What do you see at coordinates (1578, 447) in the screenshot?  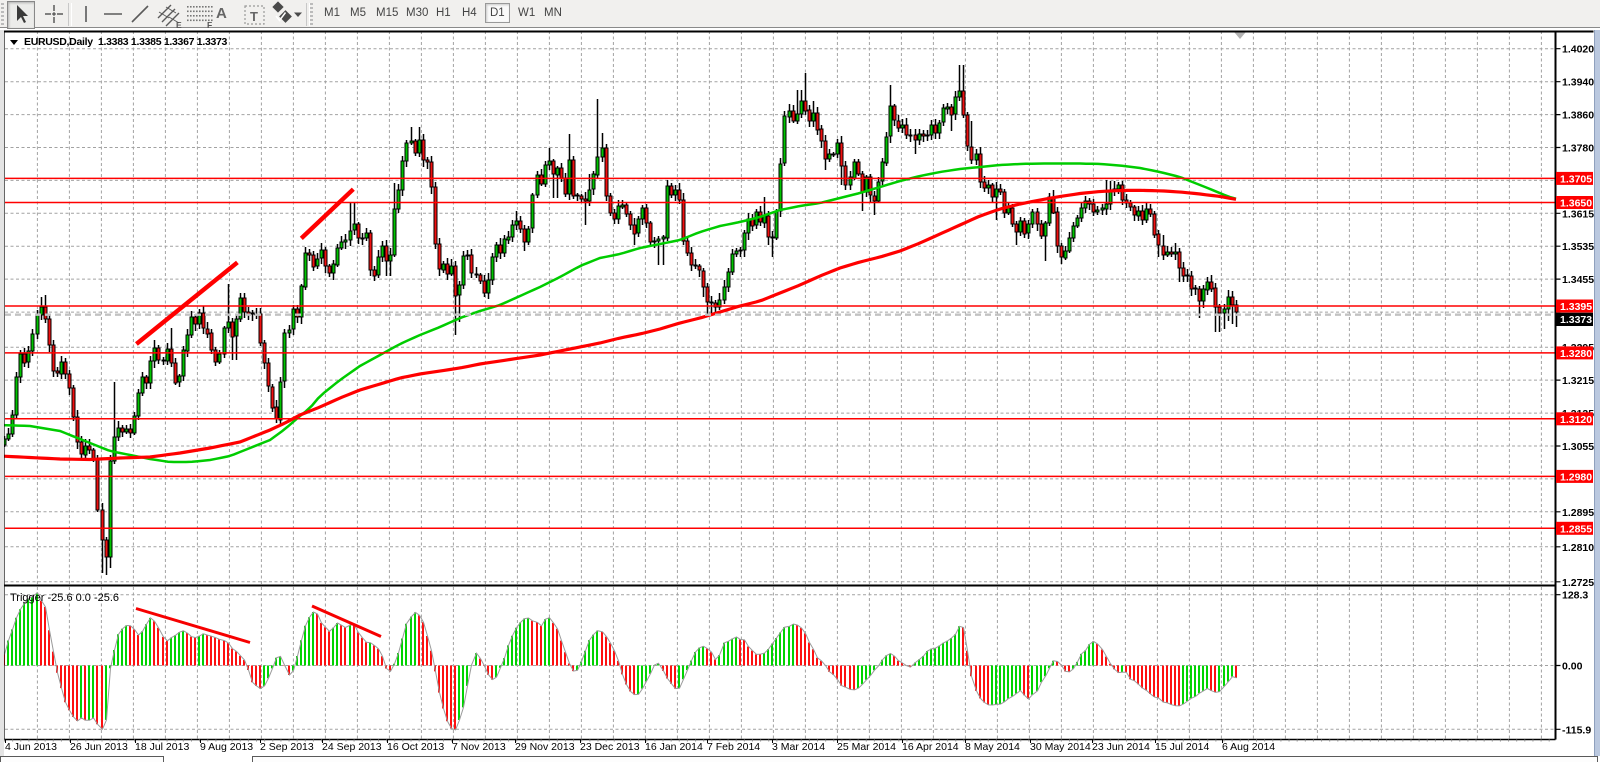 I see `svg-text: 1.3055` at bounding box center [1578, 447].